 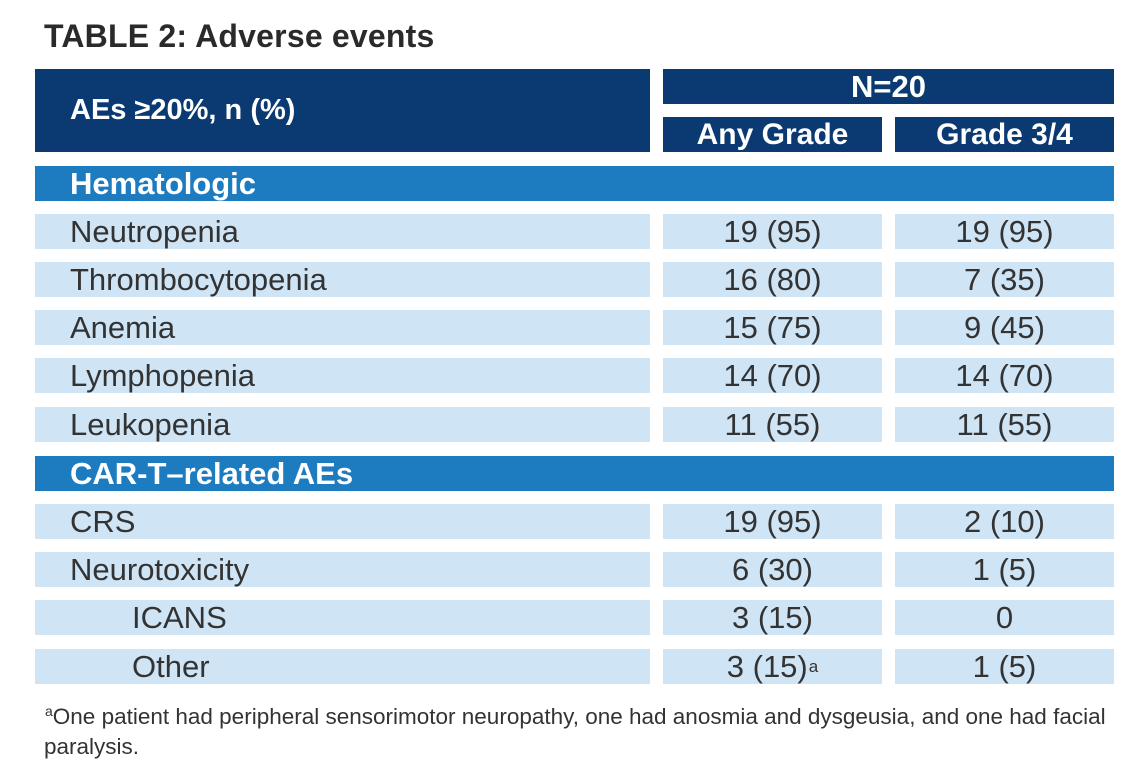 I want to click on table-row-label: Leukopenia, so click(x=342, y=424).